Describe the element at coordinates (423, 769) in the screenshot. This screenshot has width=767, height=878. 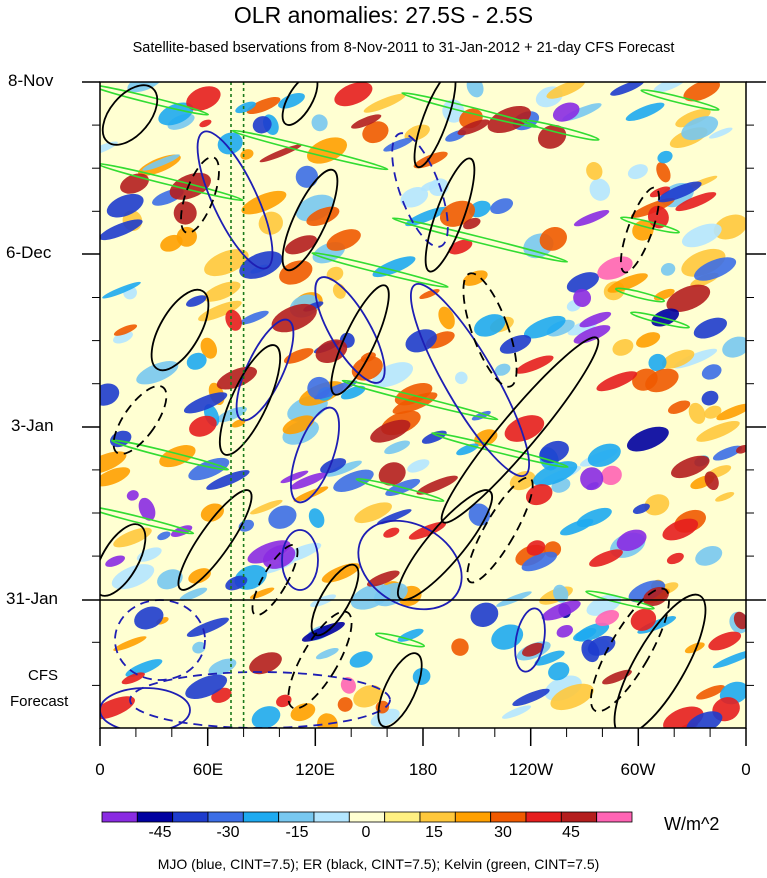
I see `x-tick-label: 180` at that location.